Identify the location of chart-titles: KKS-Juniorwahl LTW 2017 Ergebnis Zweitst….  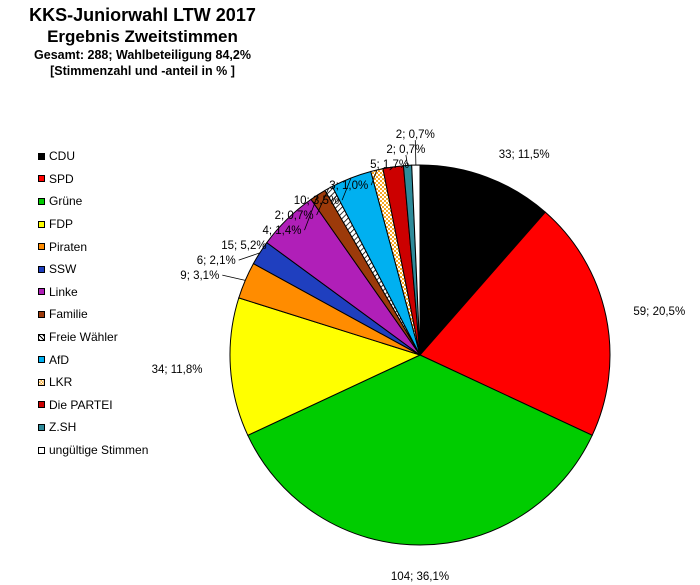
(142, 39).